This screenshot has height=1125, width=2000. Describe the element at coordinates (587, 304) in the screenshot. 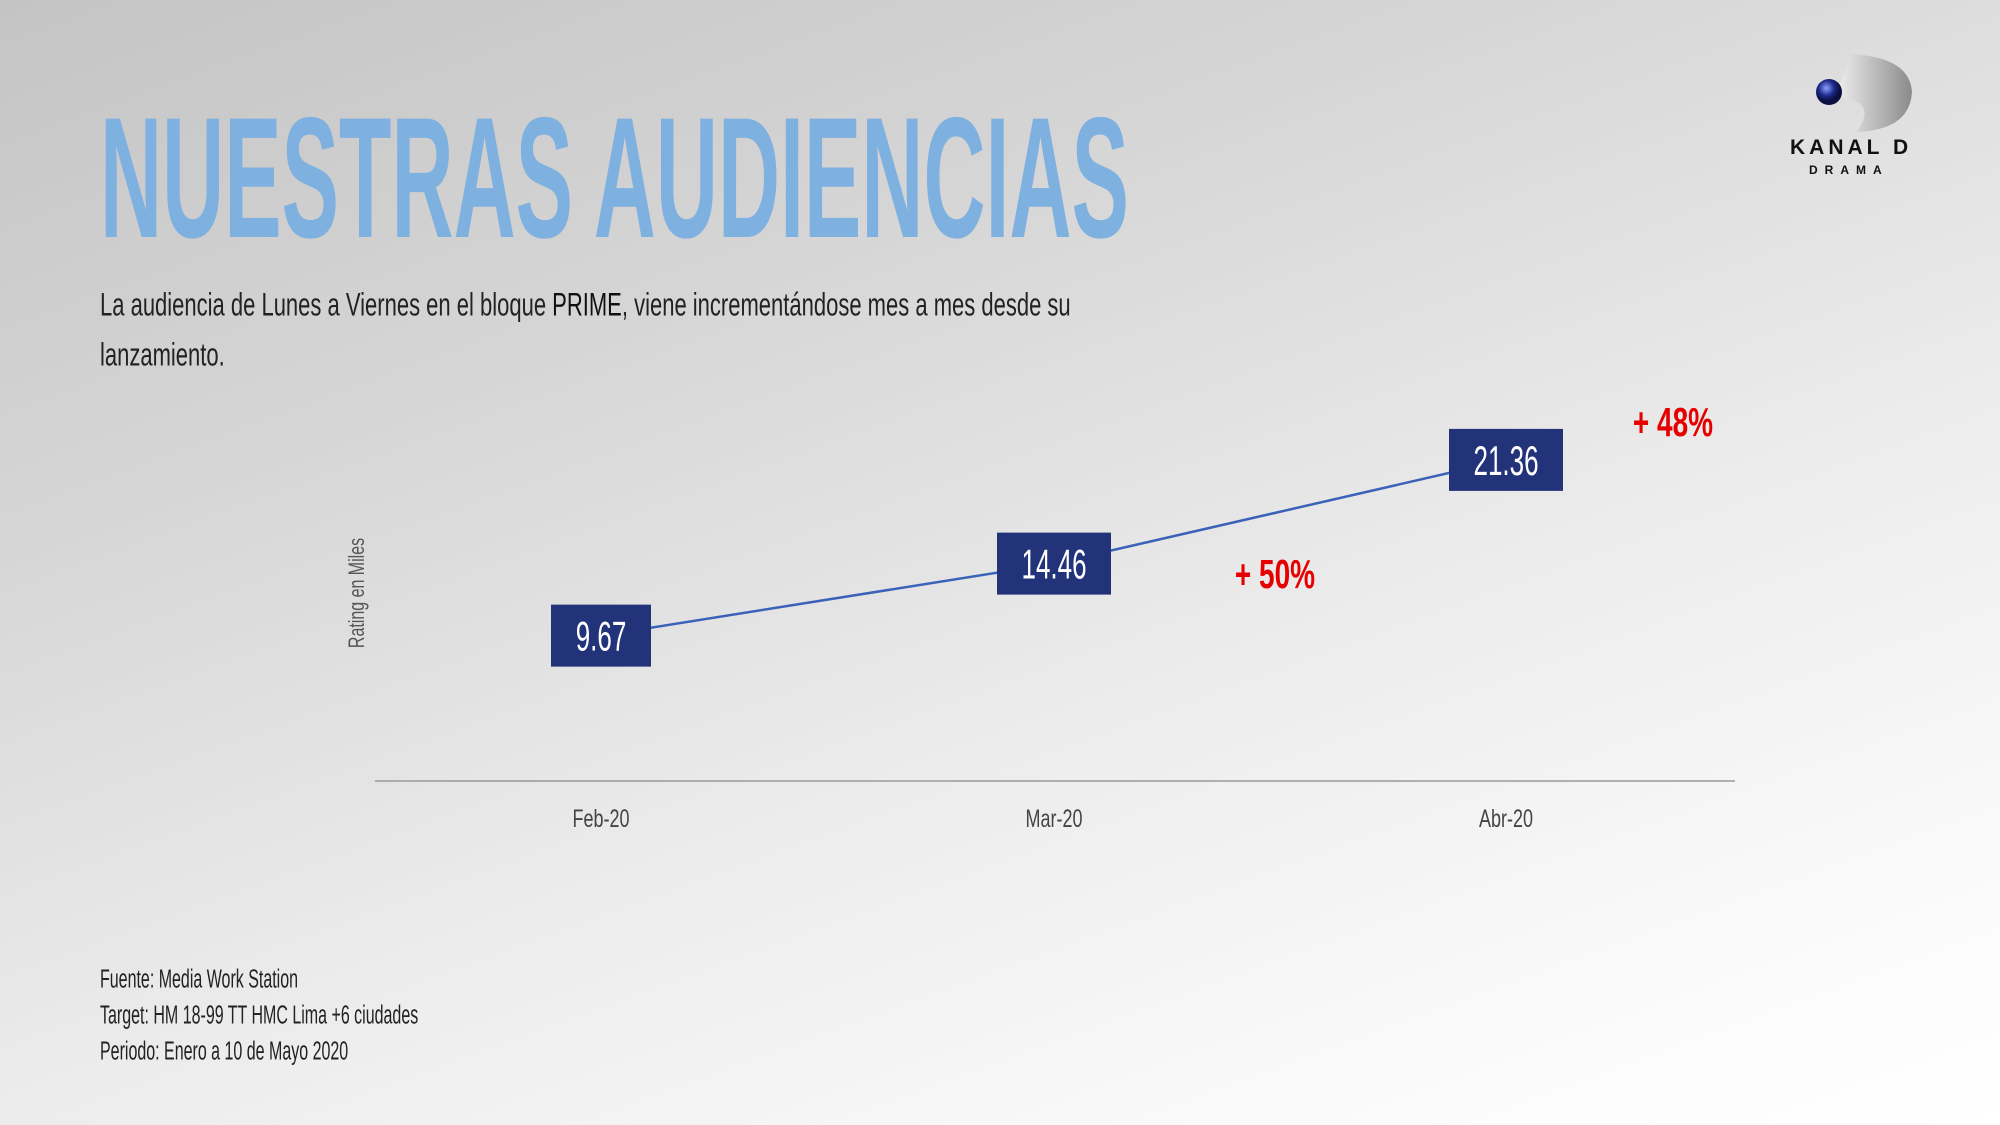

I see `subtitle-prime: PRIME` at that location.